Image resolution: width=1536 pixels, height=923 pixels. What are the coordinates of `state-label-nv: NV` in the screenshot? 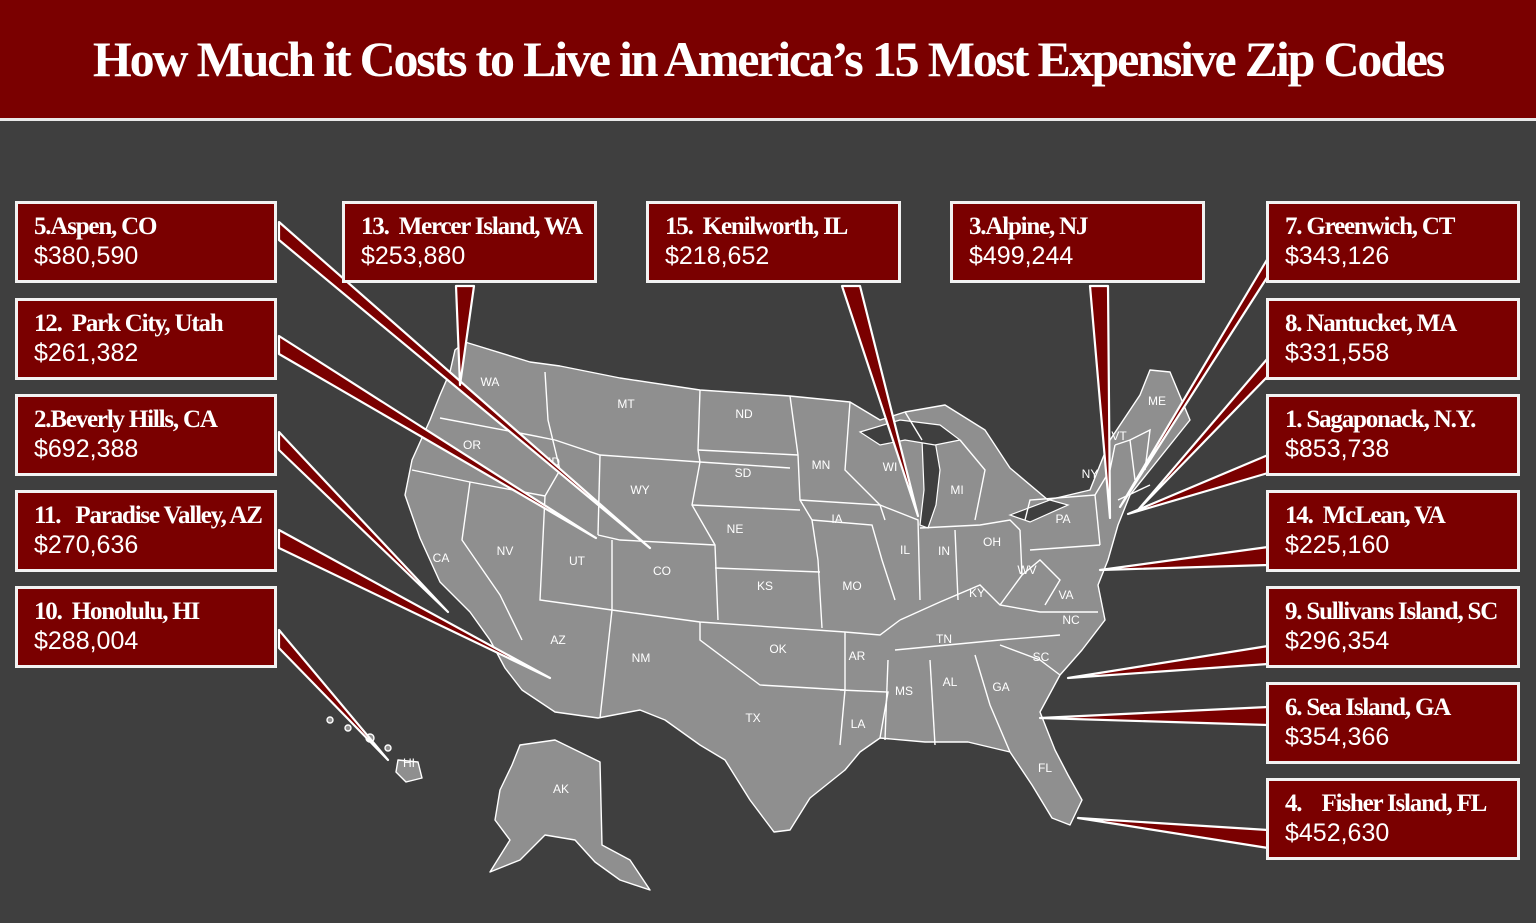 It's located at (505, 551).